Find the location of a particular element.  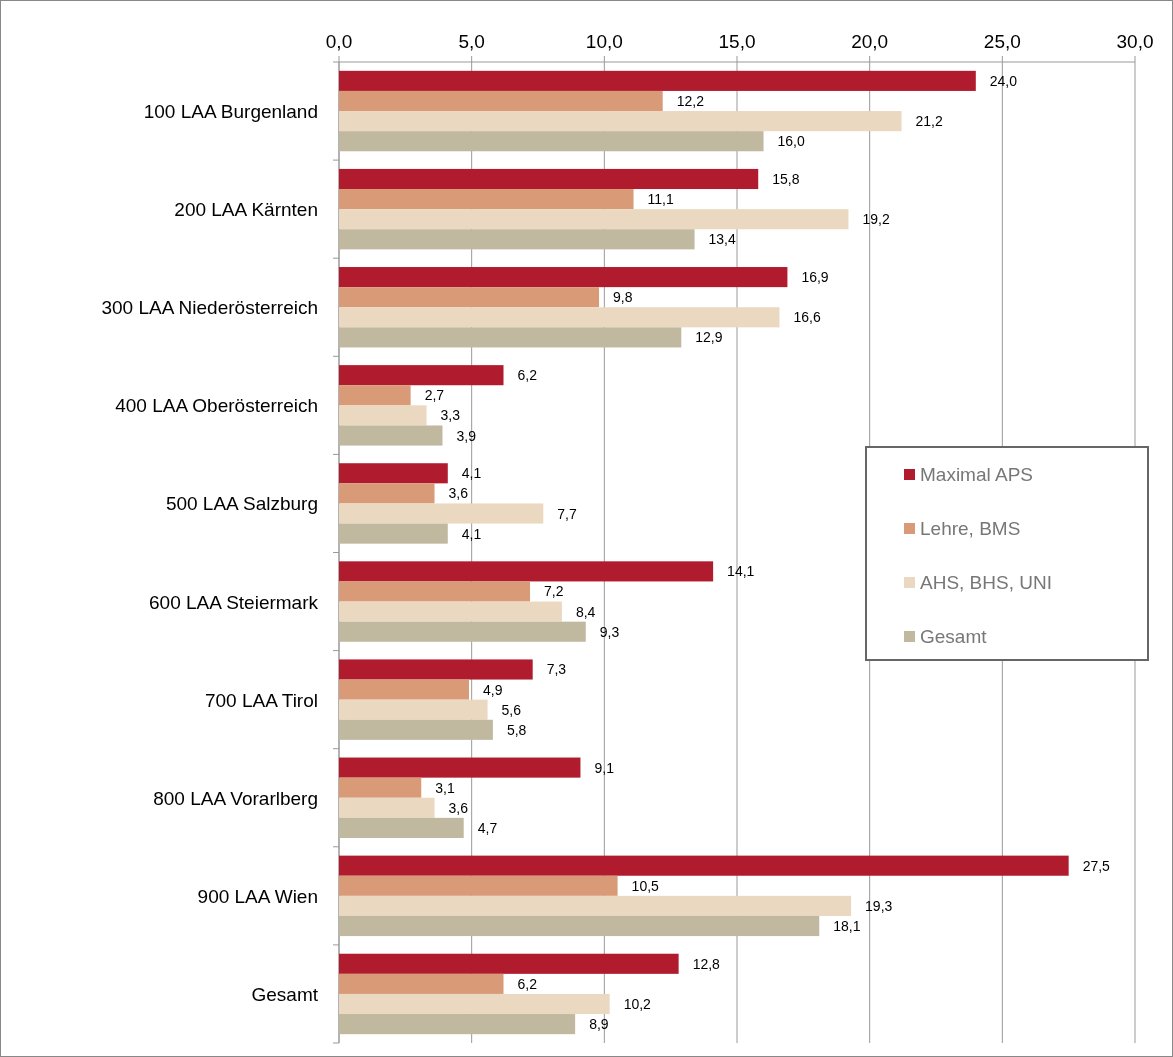

data-label: 27,5 is located at coordinates (1096, 865).